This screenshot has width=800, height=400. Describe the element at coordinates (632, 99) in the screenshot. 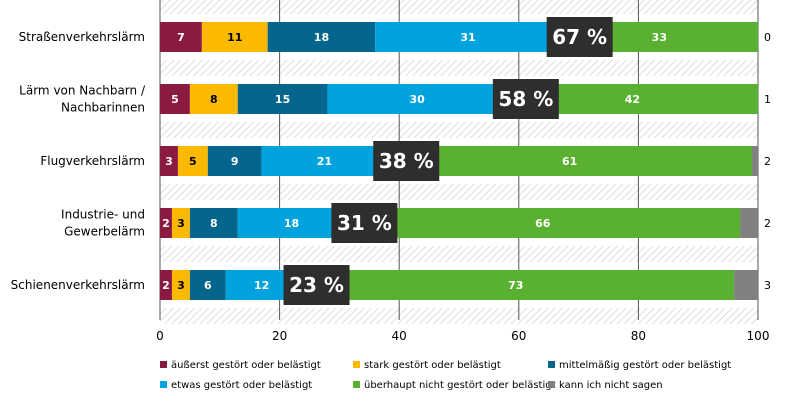

I see `bar-value-label: 42` at that location.